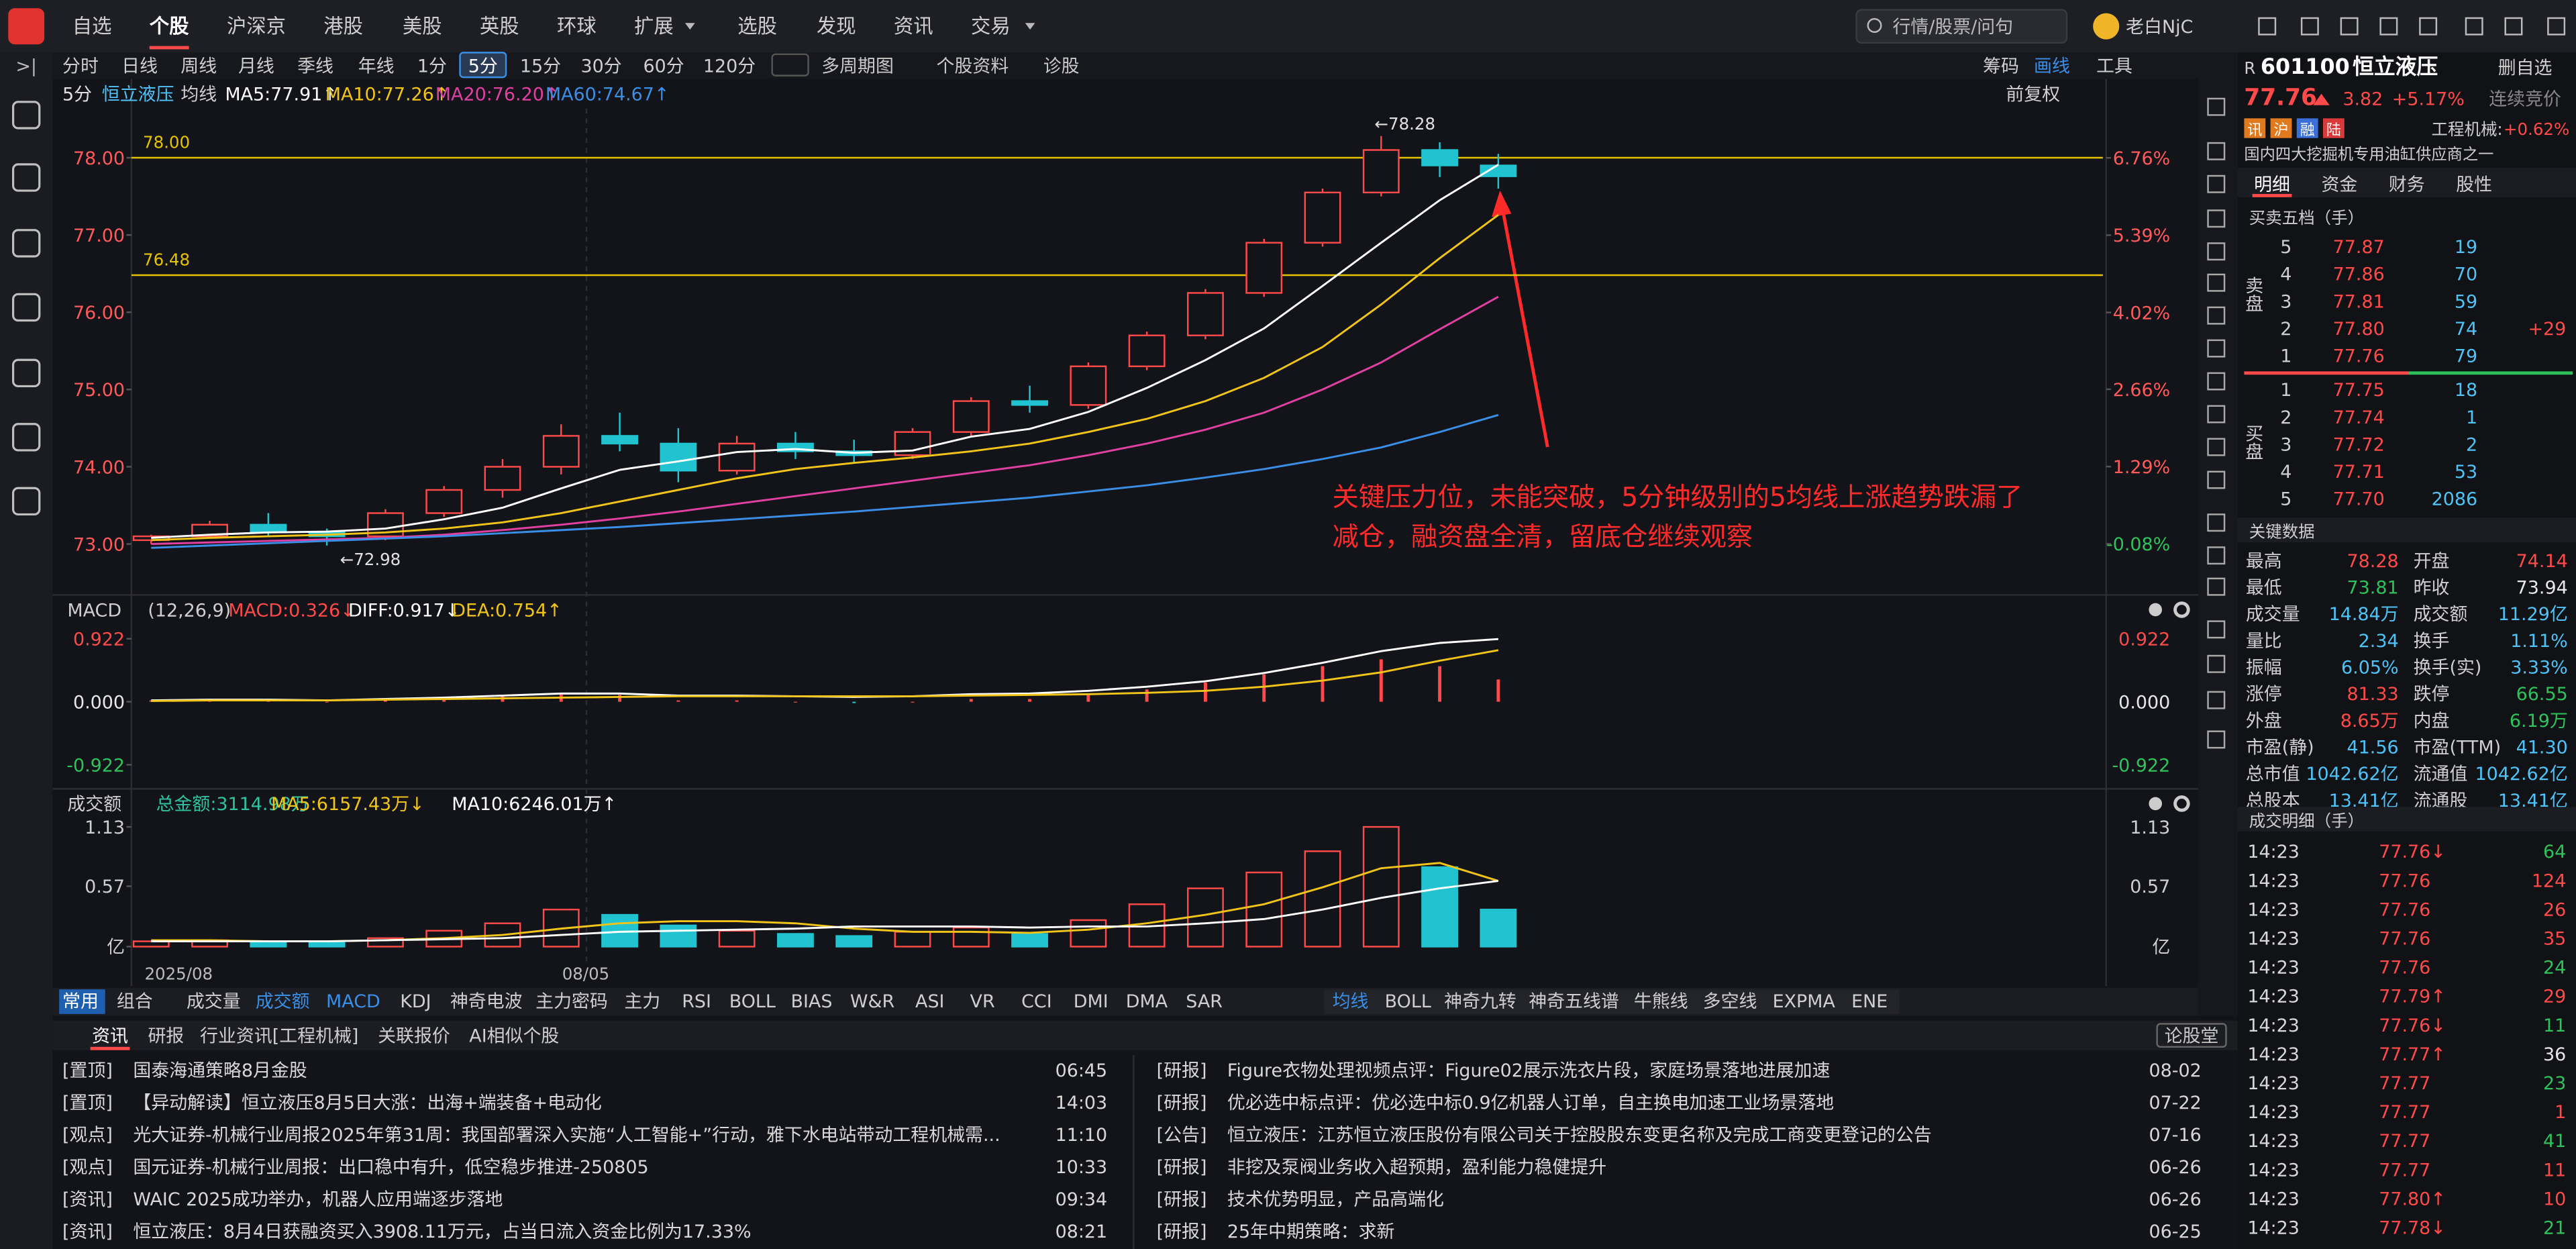 The height and width of the screenshot is (1249, 2576). I want to click on period-button: 60分, so click(663, 67).